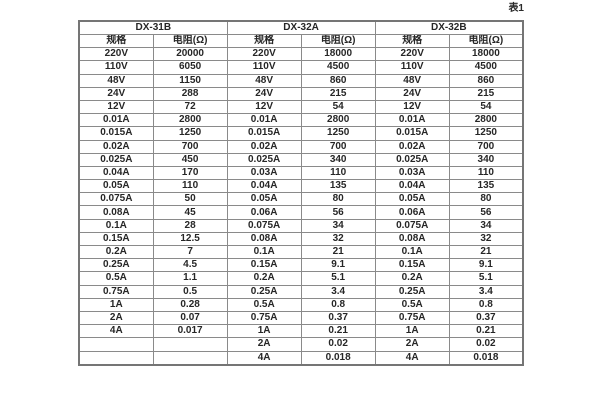  I want to click on resistance-cell: 0.07, so click(190, 318).